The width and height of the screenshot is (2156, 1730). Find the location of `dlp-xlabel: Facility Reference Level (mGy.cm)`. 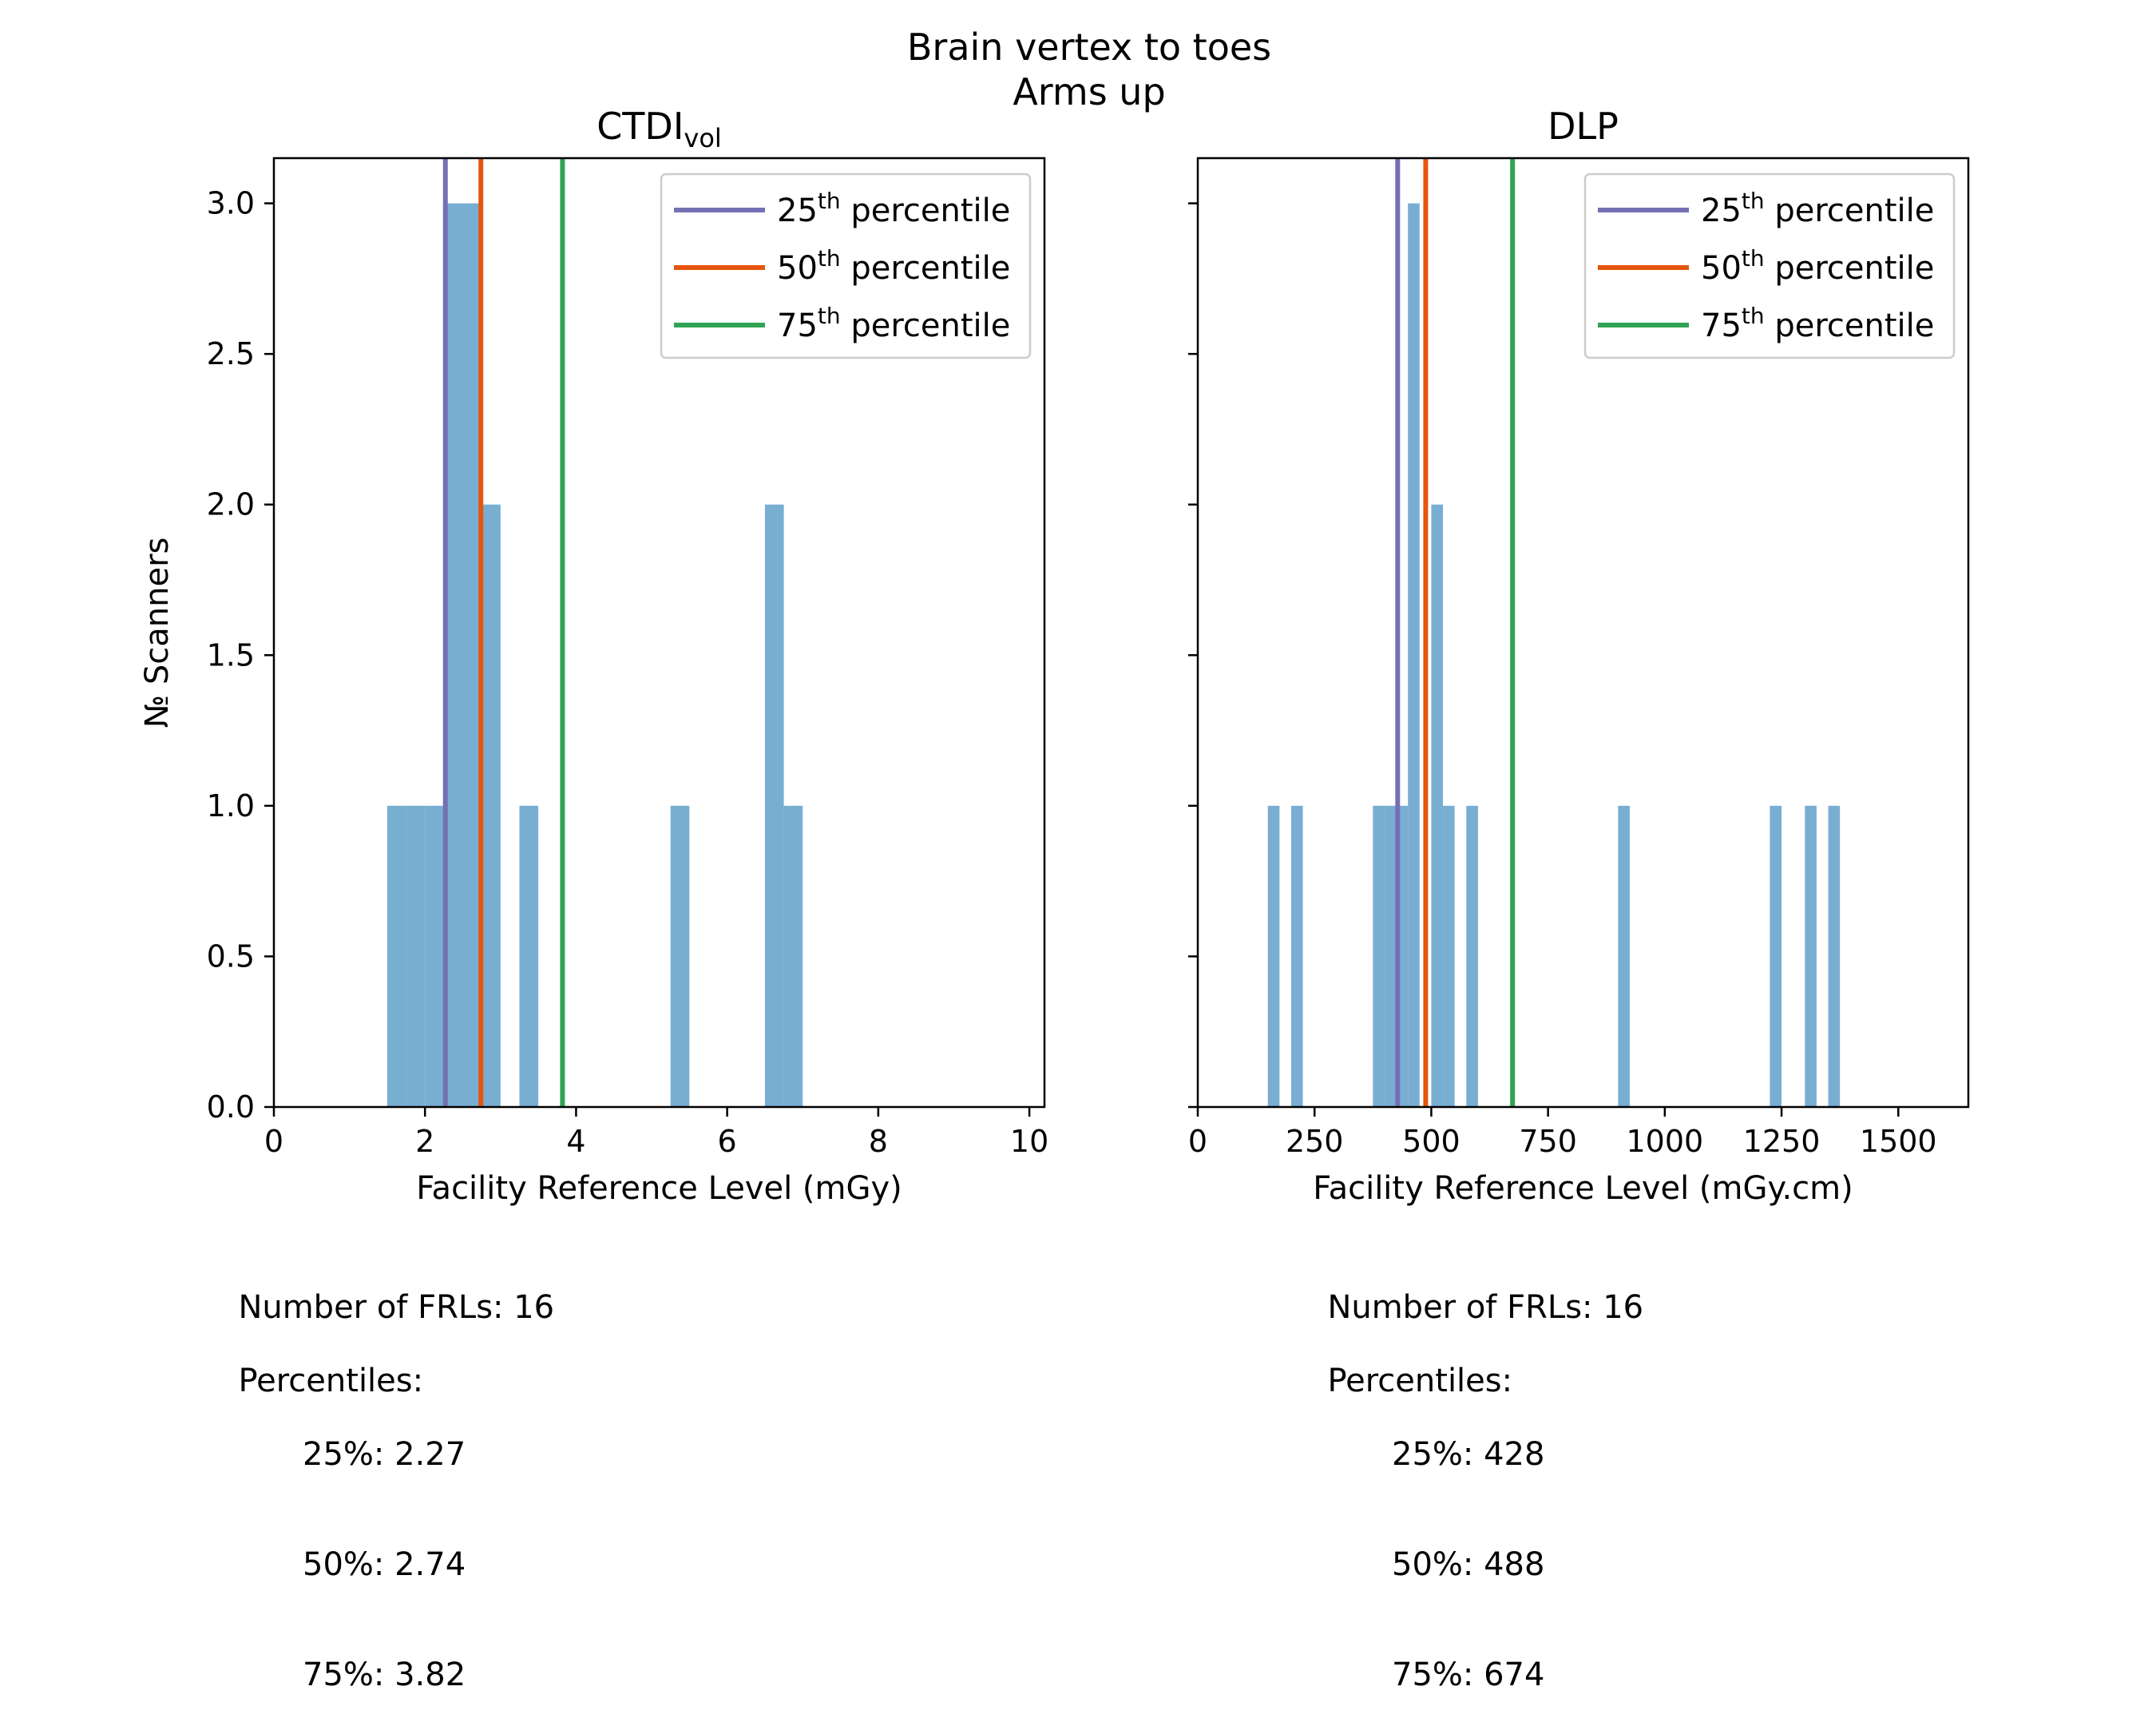

dlp-xlabel: Facility Reference Level (mGy.cm) is located at coordinates (1583, 1188).